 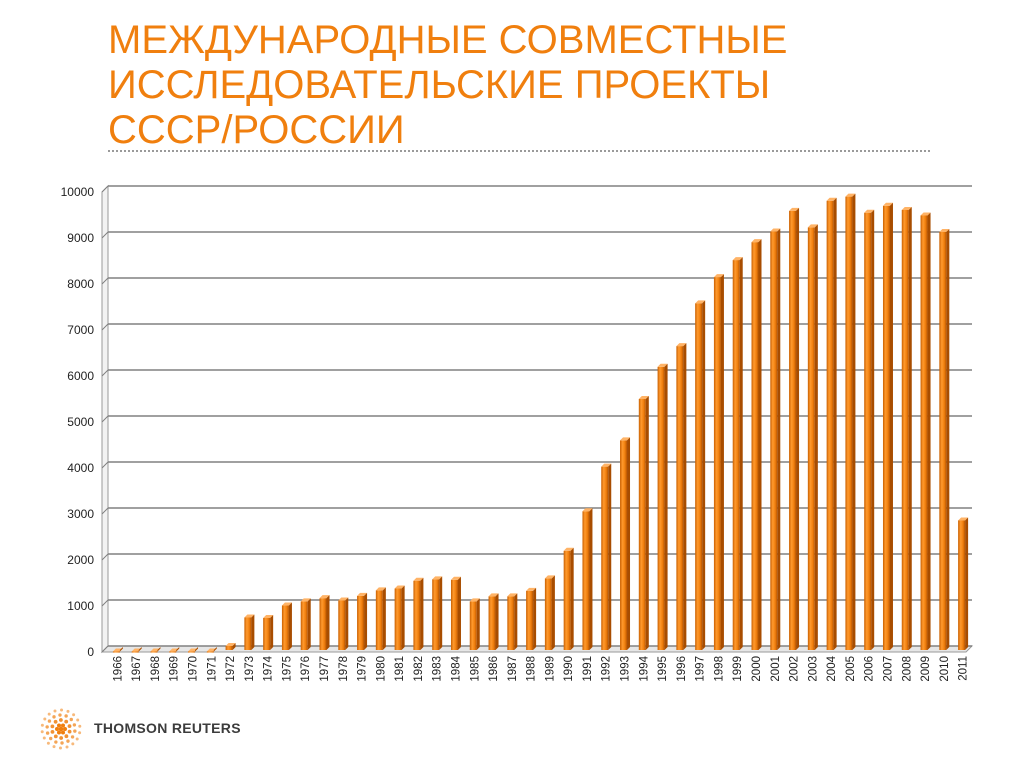 I want to click on y-tick-label: 2000, so click(x=80, y=560).